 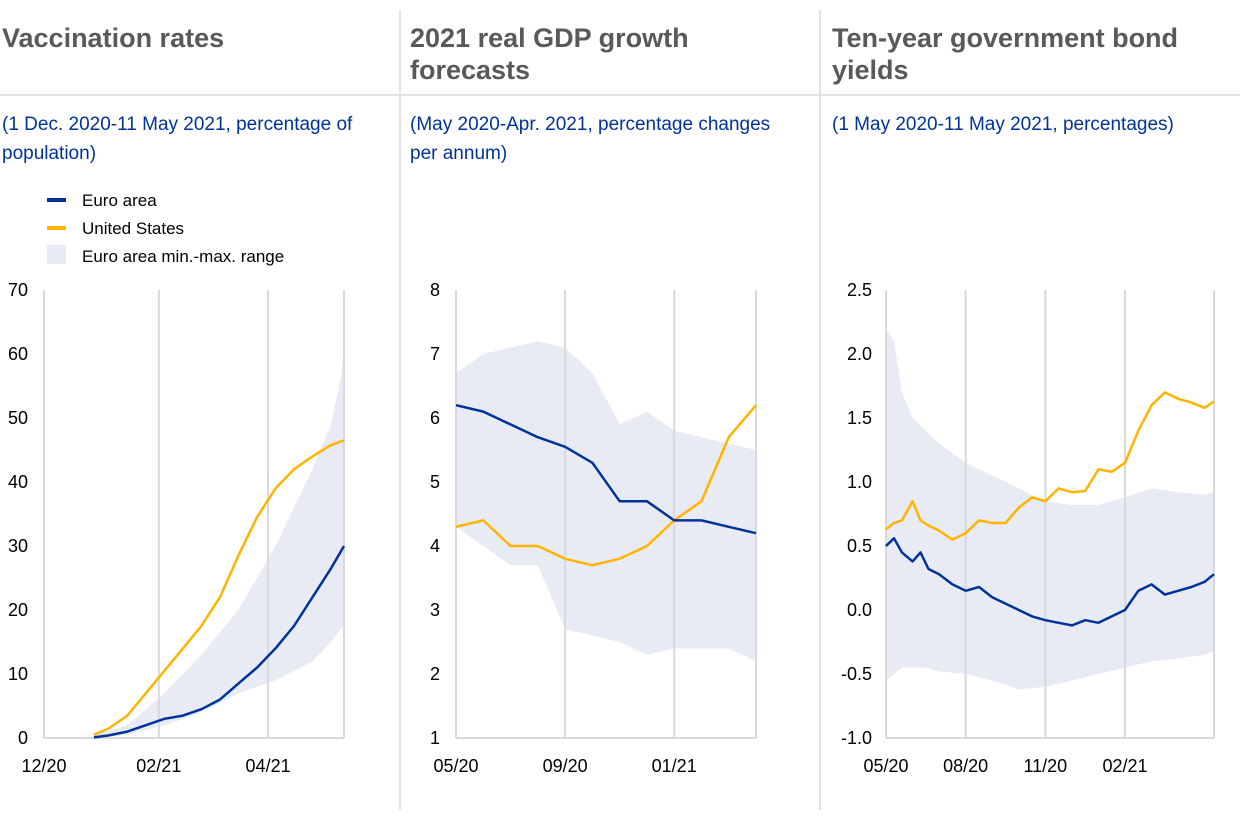 I want to click on y-tick-label: 40, so click(x=18, y=482).